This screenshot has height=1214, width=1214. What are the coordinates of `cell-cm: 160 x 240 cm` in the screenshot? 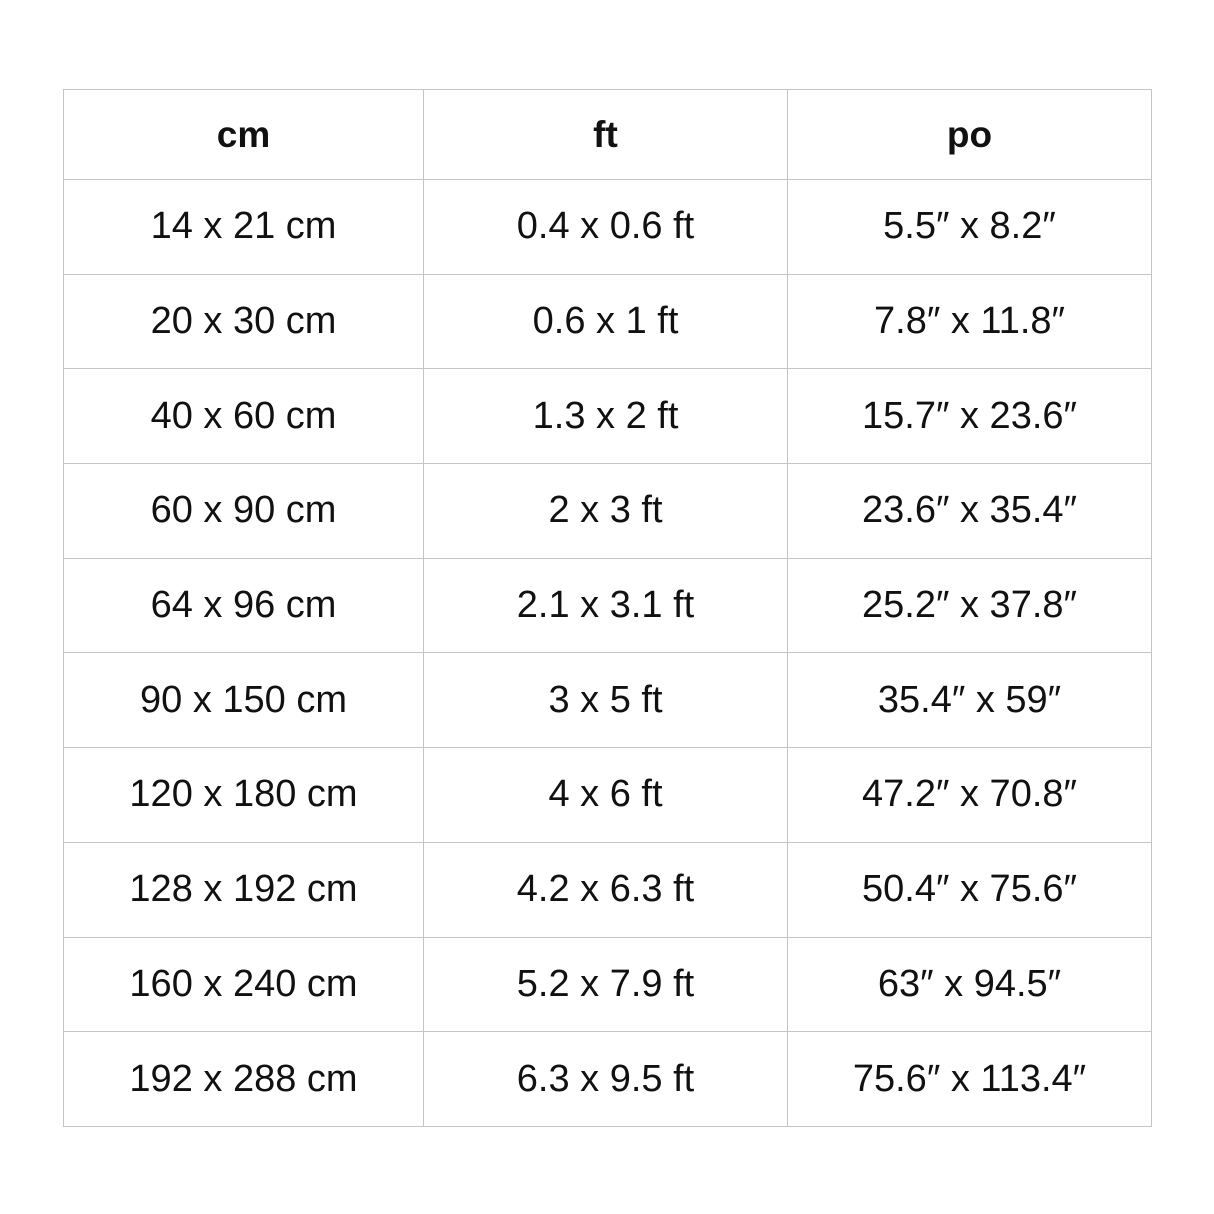 It's located at (243, 984).